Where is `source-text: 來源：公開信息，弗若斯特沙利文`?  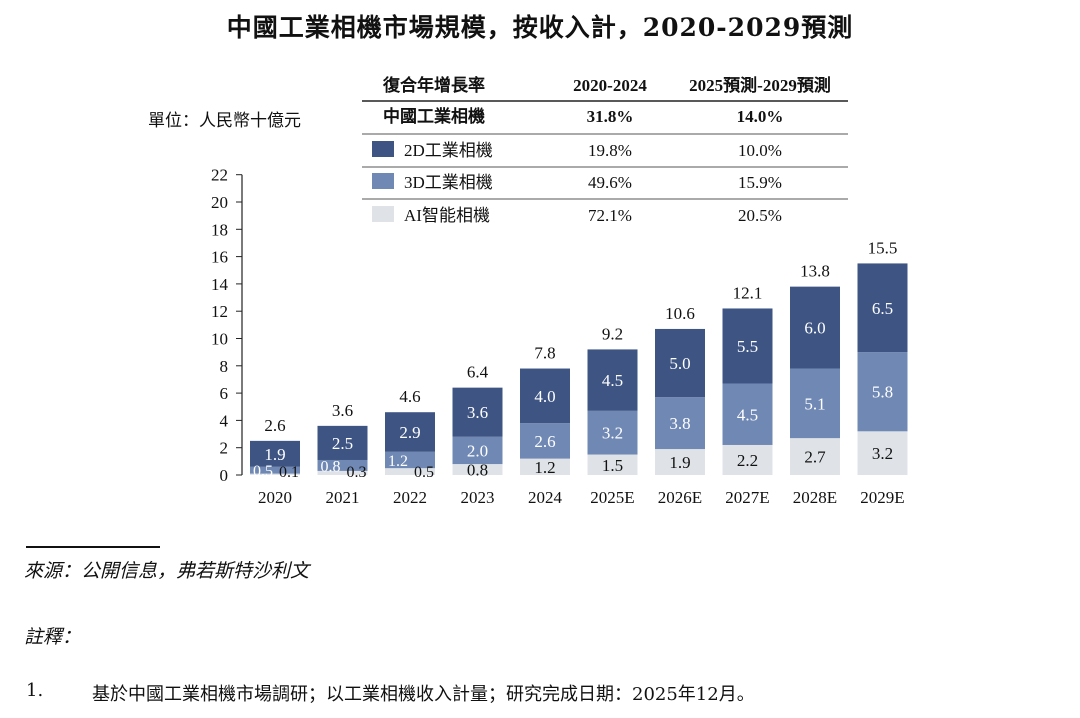
source-text: 來源：公開信息，弗若斯特沙利文 is located at coordinates (167, 571).